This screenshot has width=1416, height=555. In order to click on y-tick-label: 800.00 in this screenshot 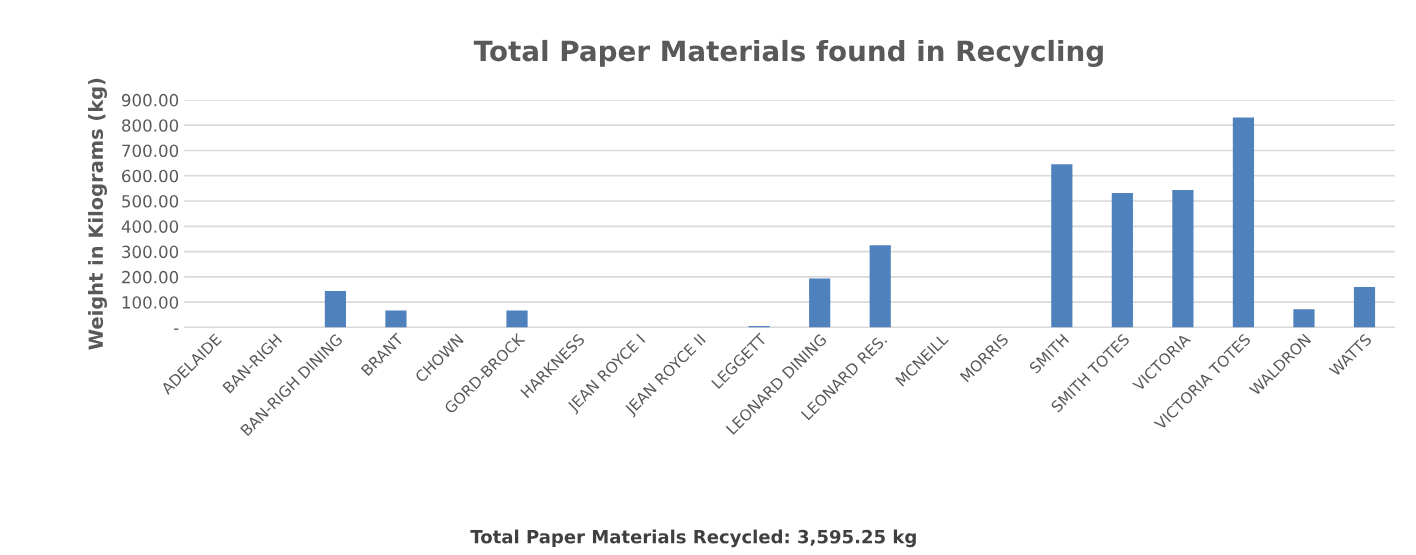, I will do `click(150, 125)`.